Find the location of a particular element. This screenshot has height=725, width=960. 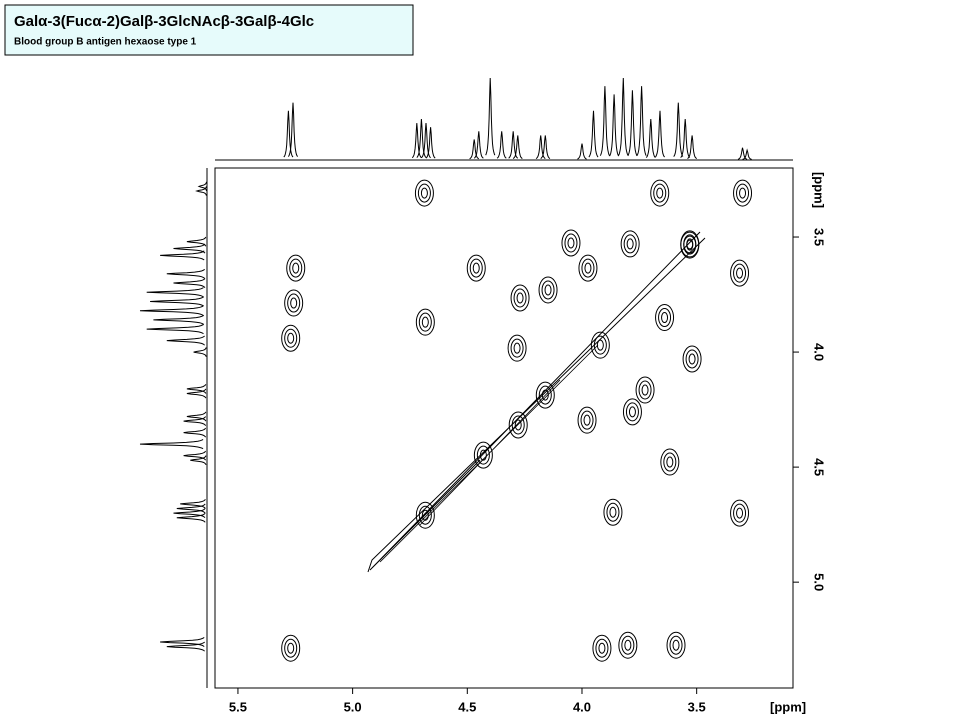

y-tick-label: 4.5 is located at coordinates (819, 467).